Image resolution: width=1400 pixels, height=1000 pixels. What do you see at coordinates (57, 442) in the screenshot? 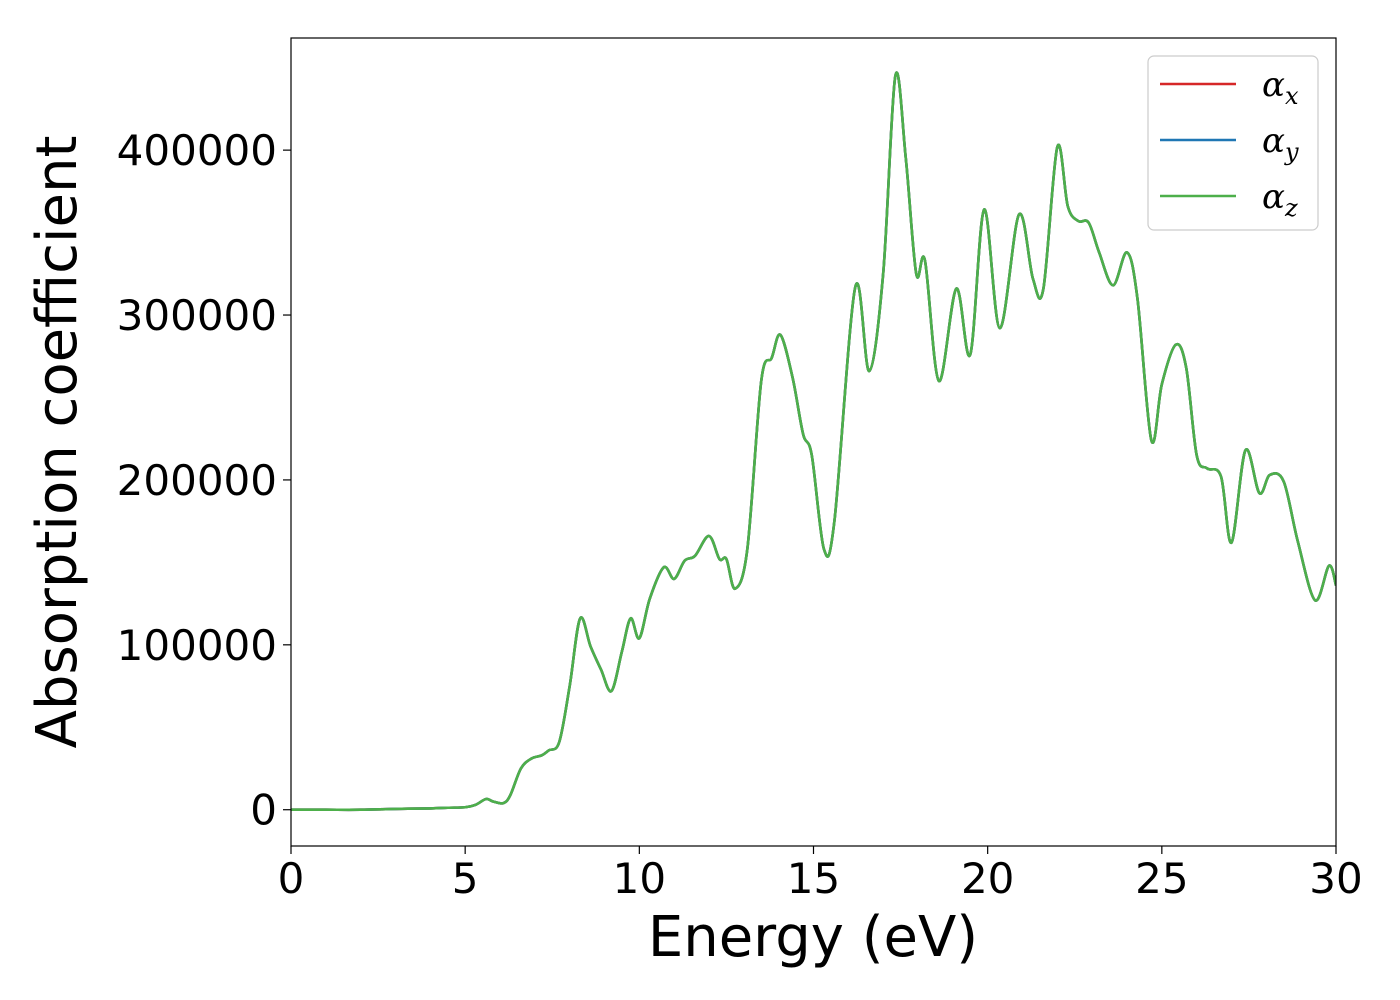
I see `y-axis-title: Absorption coefficient` at bounding box center [57, 442].